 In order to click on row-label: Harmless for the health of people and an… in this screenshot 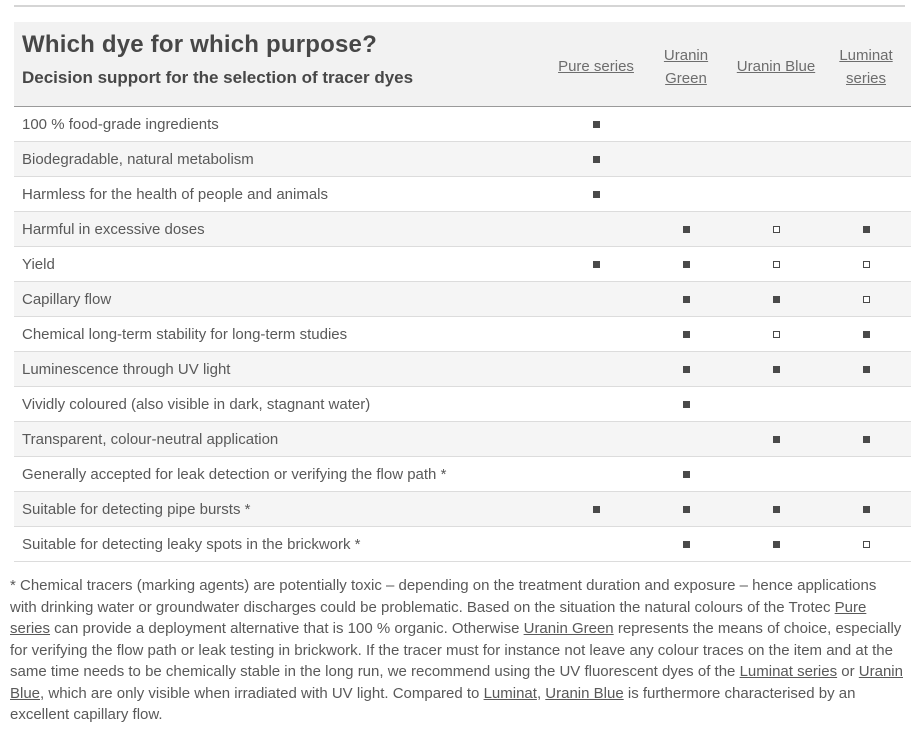, I will do `click(175, 194)`.